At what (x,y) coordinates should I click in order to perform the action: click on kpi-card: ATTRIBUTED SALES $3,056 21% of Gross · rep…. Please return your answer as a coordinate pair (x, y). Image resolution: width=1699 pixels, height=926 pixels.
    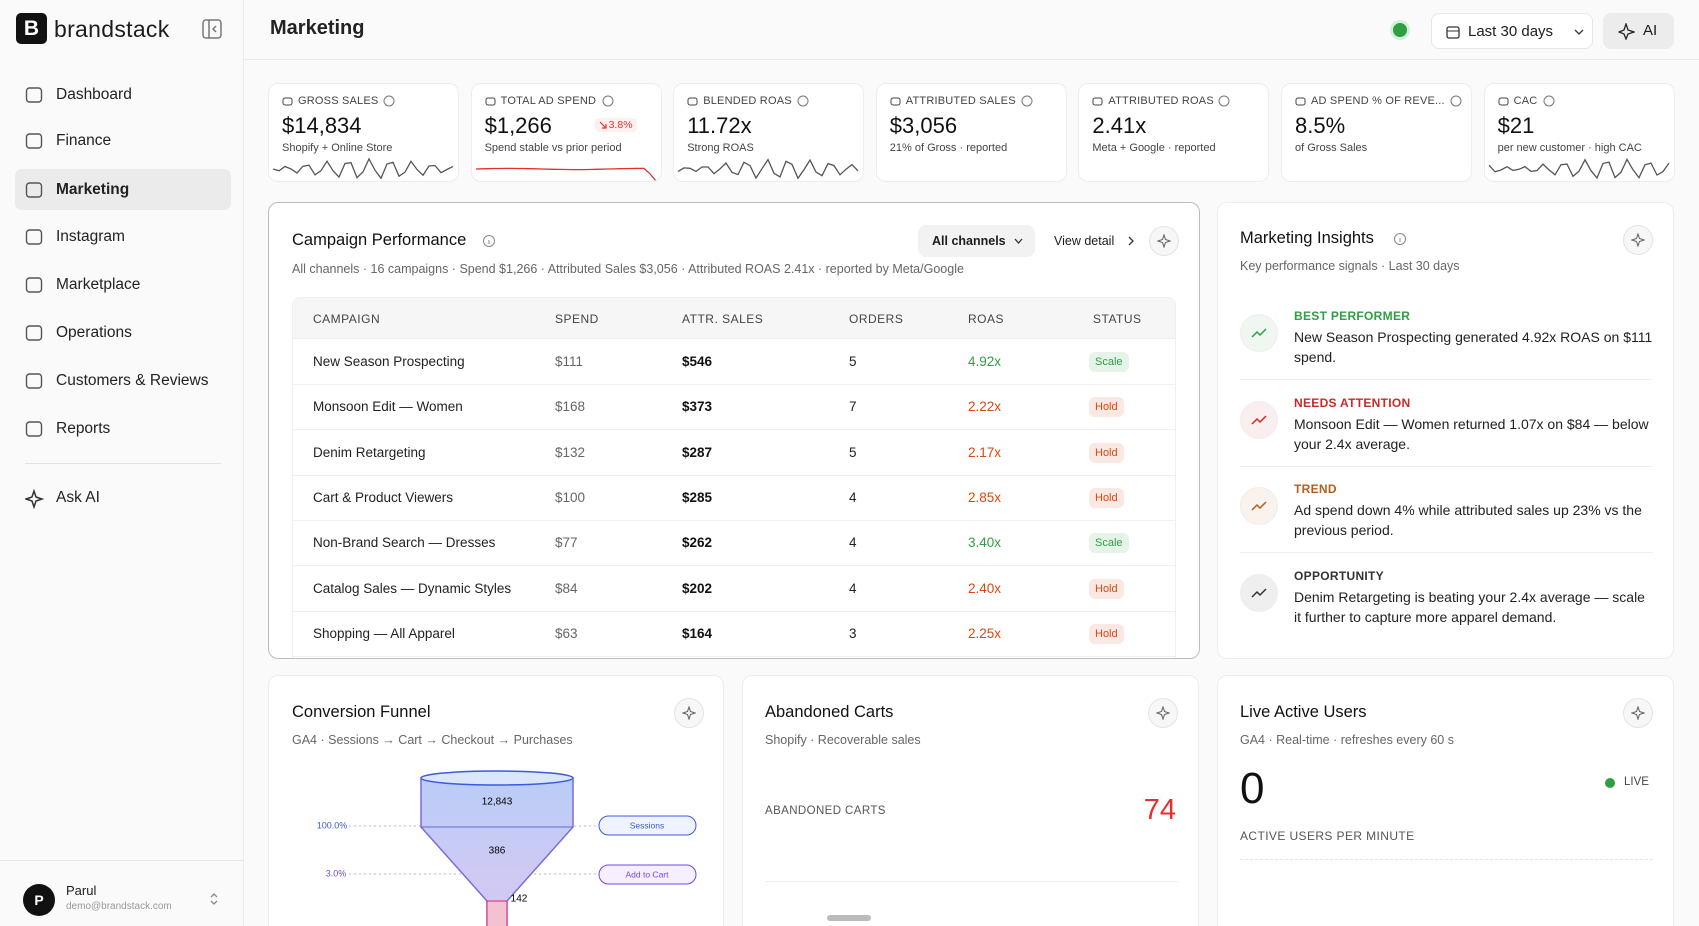
    Looking at the image, I should click on (971, 132).